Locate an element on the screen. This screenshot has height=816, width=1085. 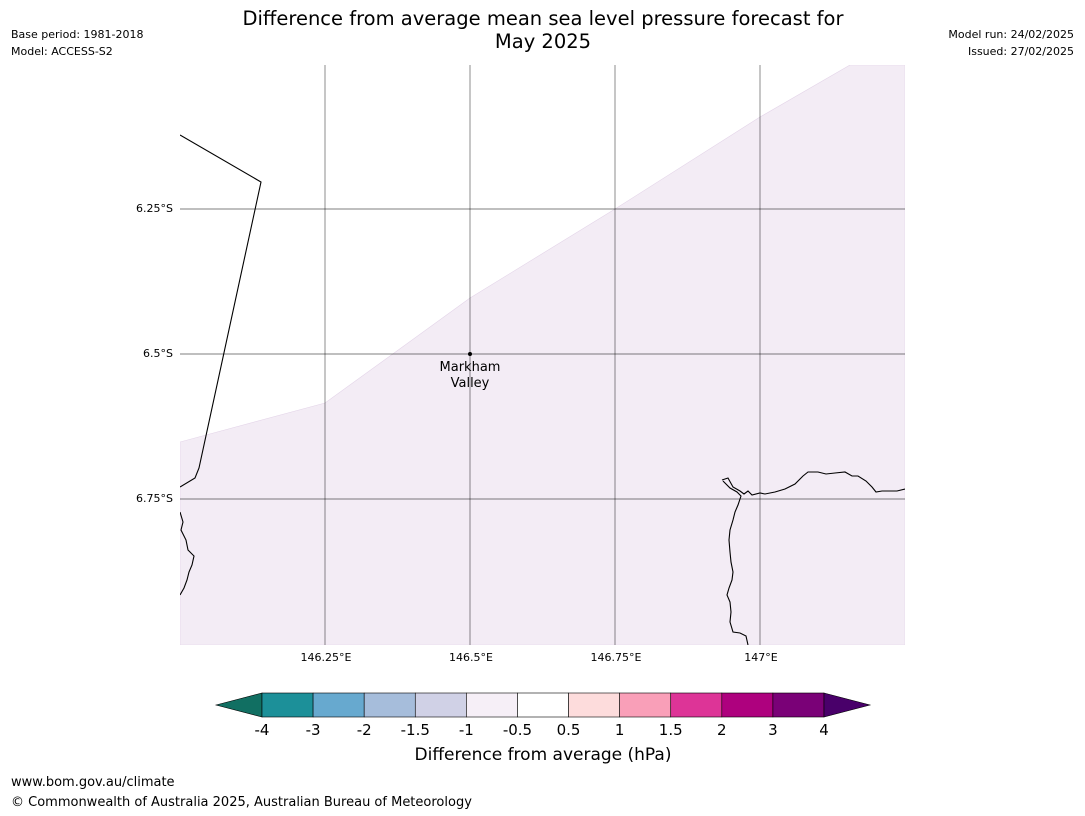
place-marker is located at coordinates (470, 354).